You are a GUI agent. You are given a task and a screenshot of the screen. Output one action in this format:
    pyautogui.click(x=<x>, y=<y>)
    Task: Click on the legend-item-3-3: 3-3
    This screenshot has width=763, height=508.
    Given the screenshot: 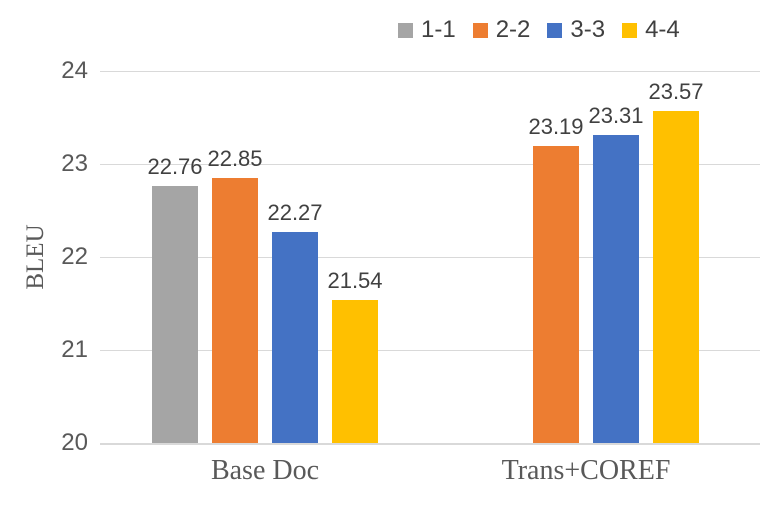 What is the action you would take?
    pyautogui.click(x=576, y=30)
    